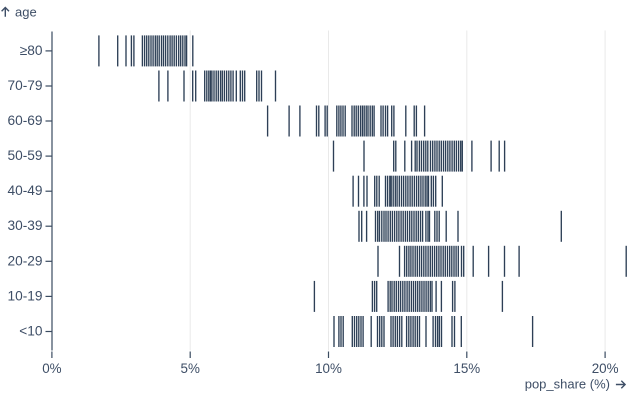 Image resolution: width=640 pixels, height=408 pixels. I want to click on svg-text: 20%, so click(605, 368).